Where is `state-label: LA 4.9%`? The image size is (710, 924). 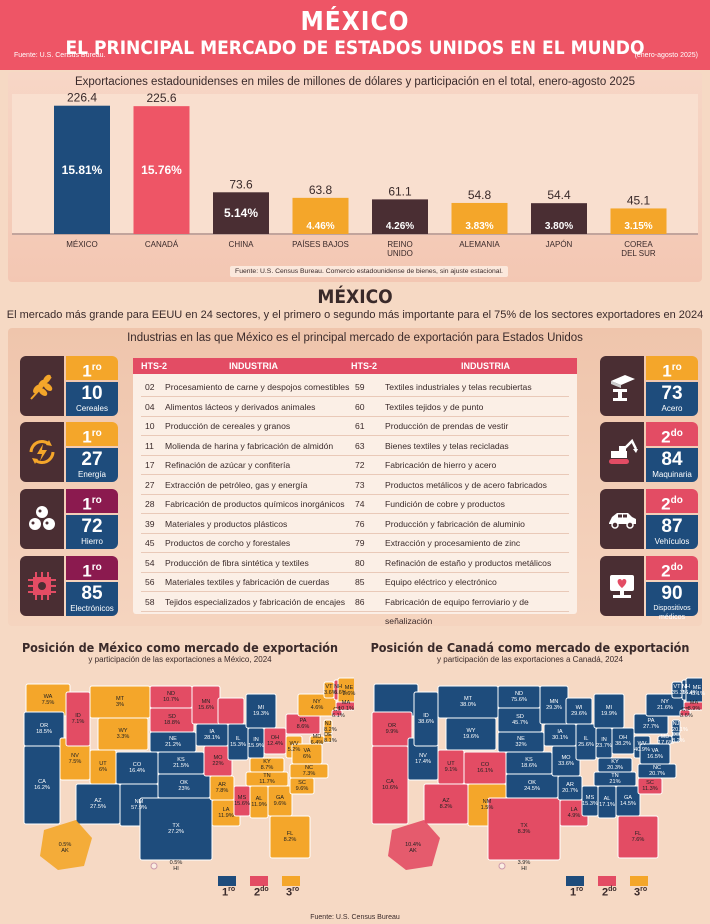 state-label: LA 4.9% is located at coordinates (574, 813).